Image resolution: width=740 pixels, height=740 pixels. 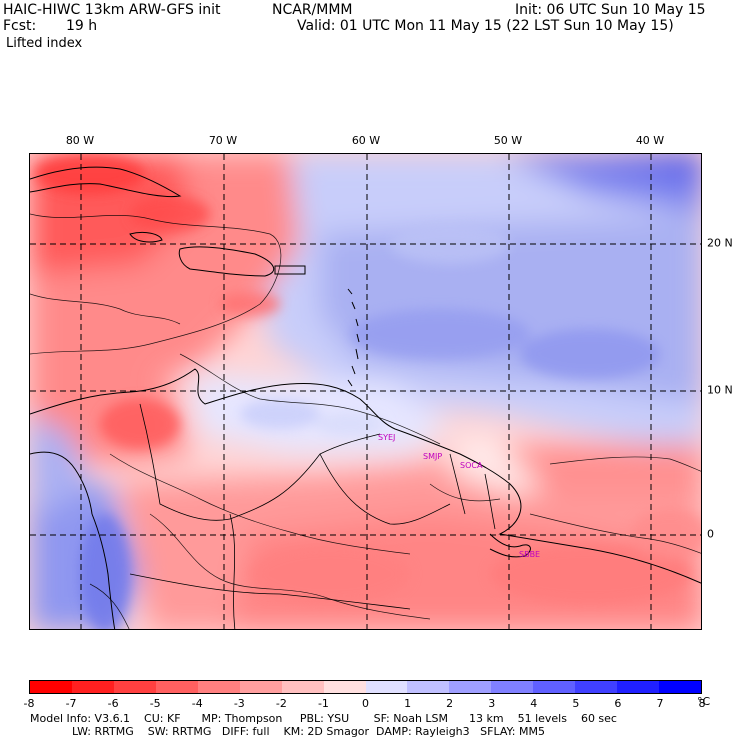 I want to click on colorbar-tick-label: 4, so click(x=534, y=703).